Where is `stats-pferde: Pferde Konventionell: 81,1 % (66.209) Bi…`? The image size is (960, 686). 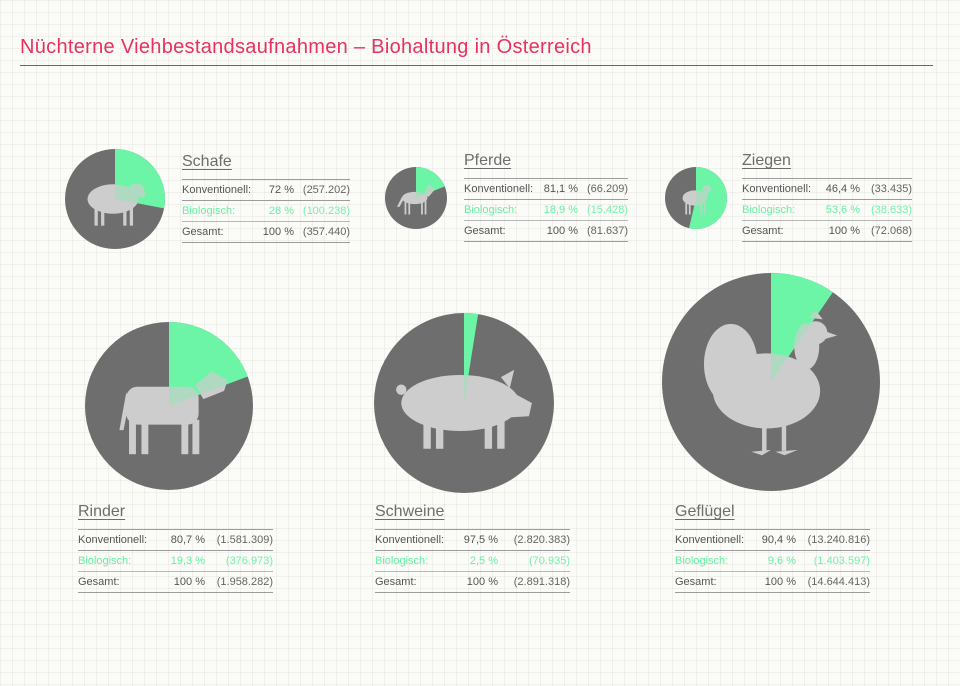
stats-pferde: Pferde Konventionell: 81,1 % (66.209) Bi… is located at coordinates (546, 197).